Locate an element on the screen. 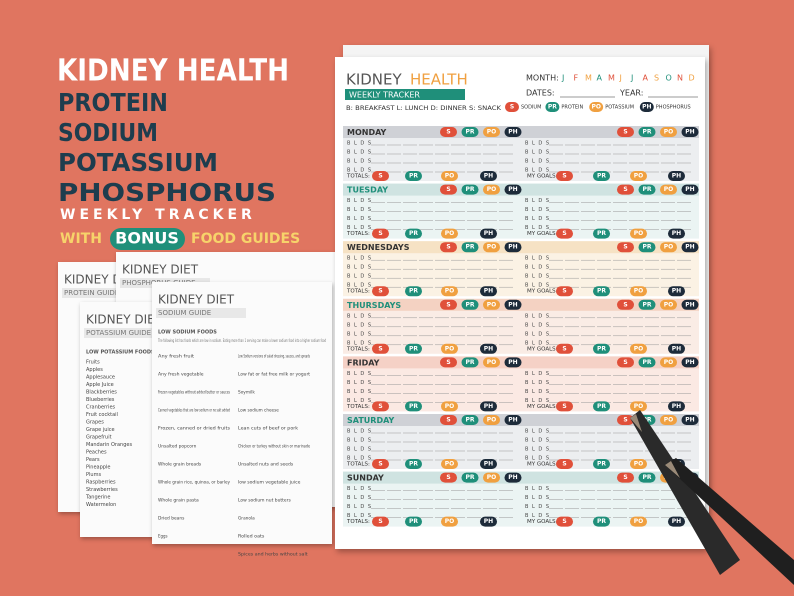 The image size is (794, 596). bonus-badge is located at coordinates (147, 239).